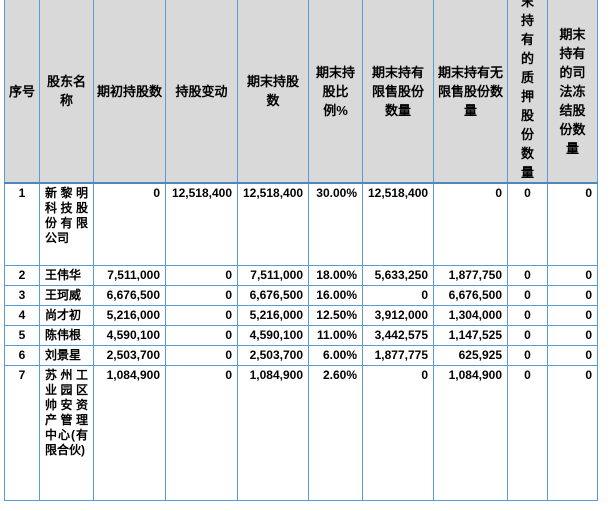 This screenshot has height=511, width=611. I want to click on frozen-header-text: 期末持有的司法冻结股份数量, so click(572, 91).